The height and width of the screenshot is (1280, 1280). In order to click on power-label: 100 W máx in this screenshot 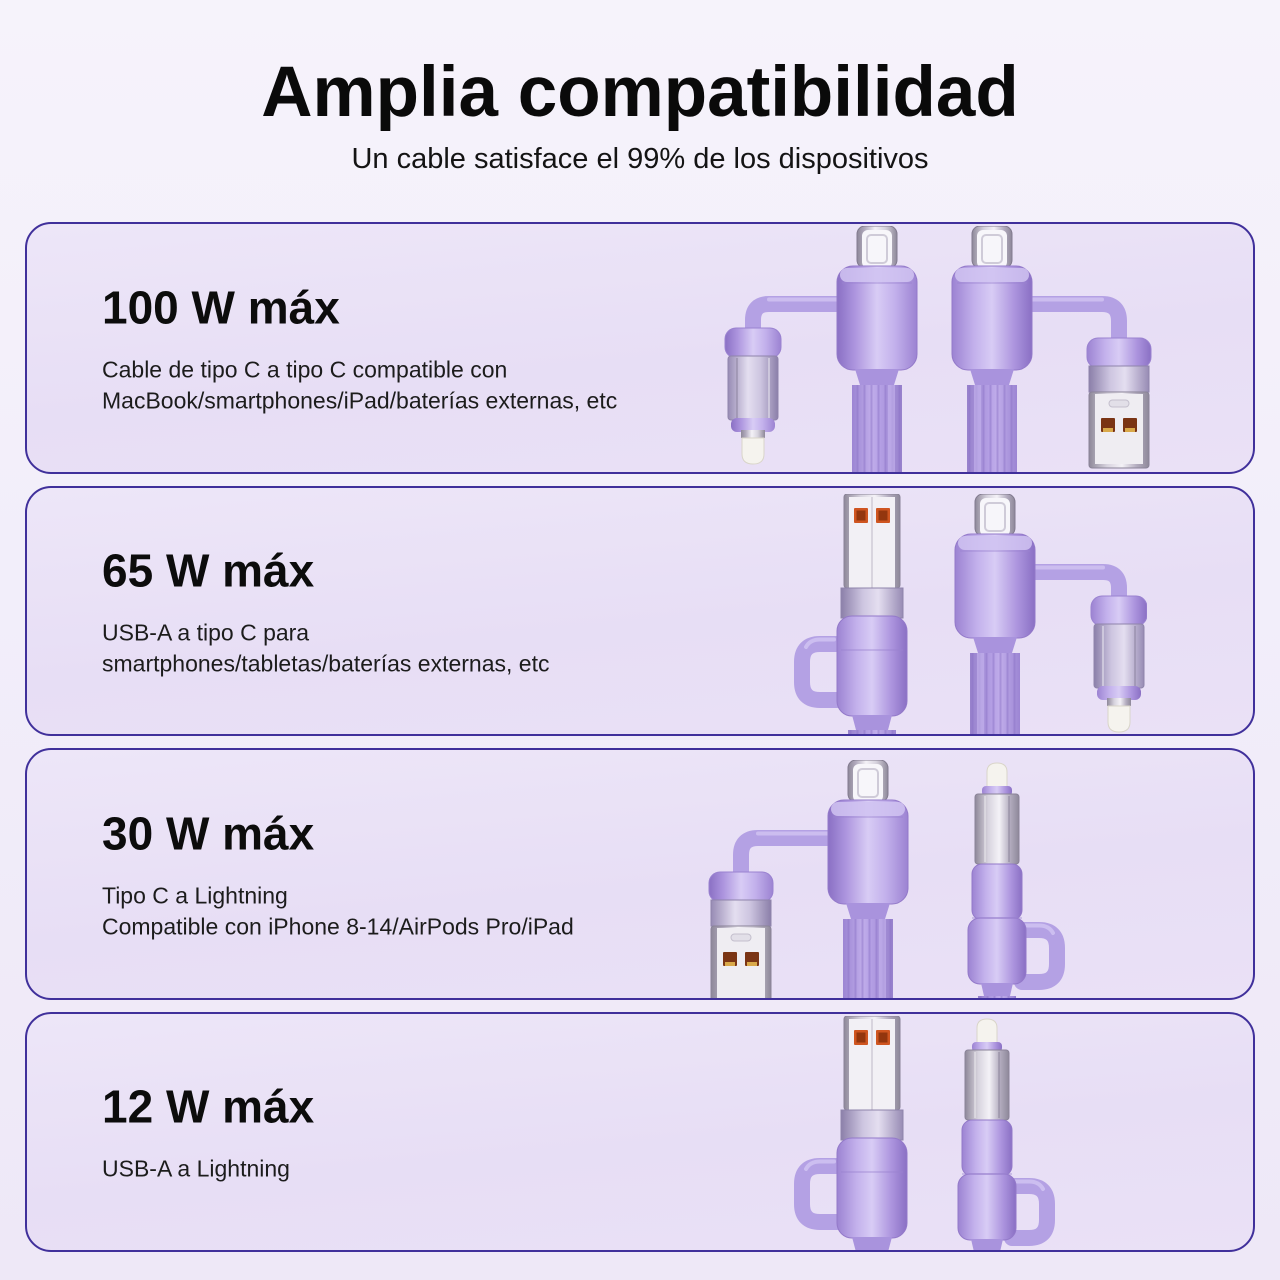, I will do `click(221, 307)`.